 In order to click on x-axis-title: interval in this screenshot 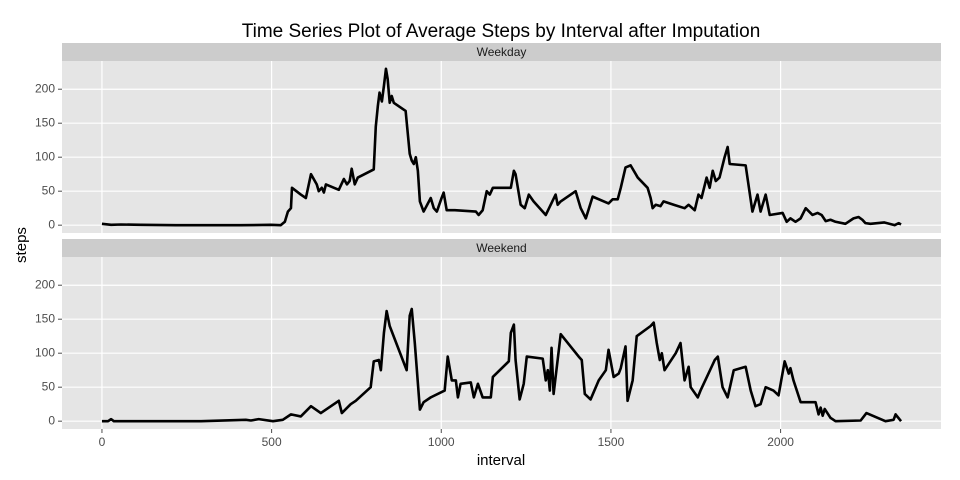, I will do `click(501, 460)`.